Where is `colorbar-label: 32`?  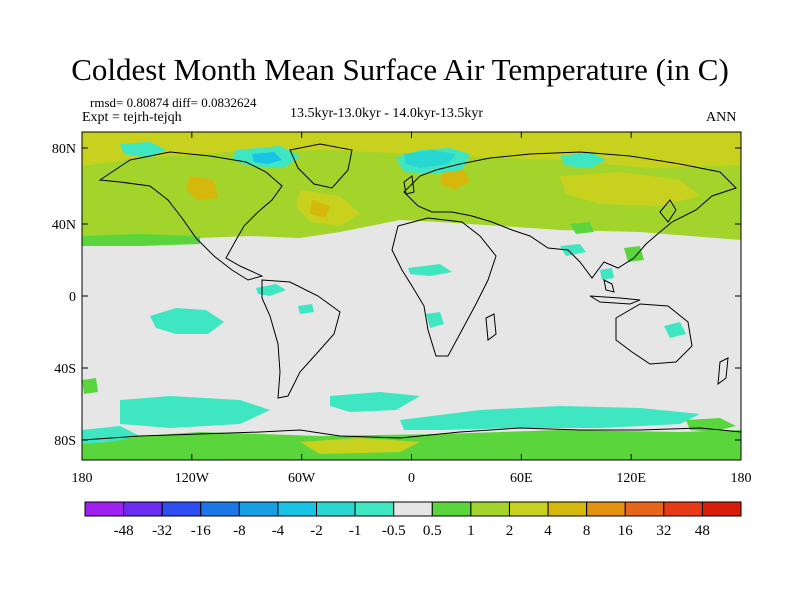 colorbar-label: 32 is located at coordinates (663, 531).